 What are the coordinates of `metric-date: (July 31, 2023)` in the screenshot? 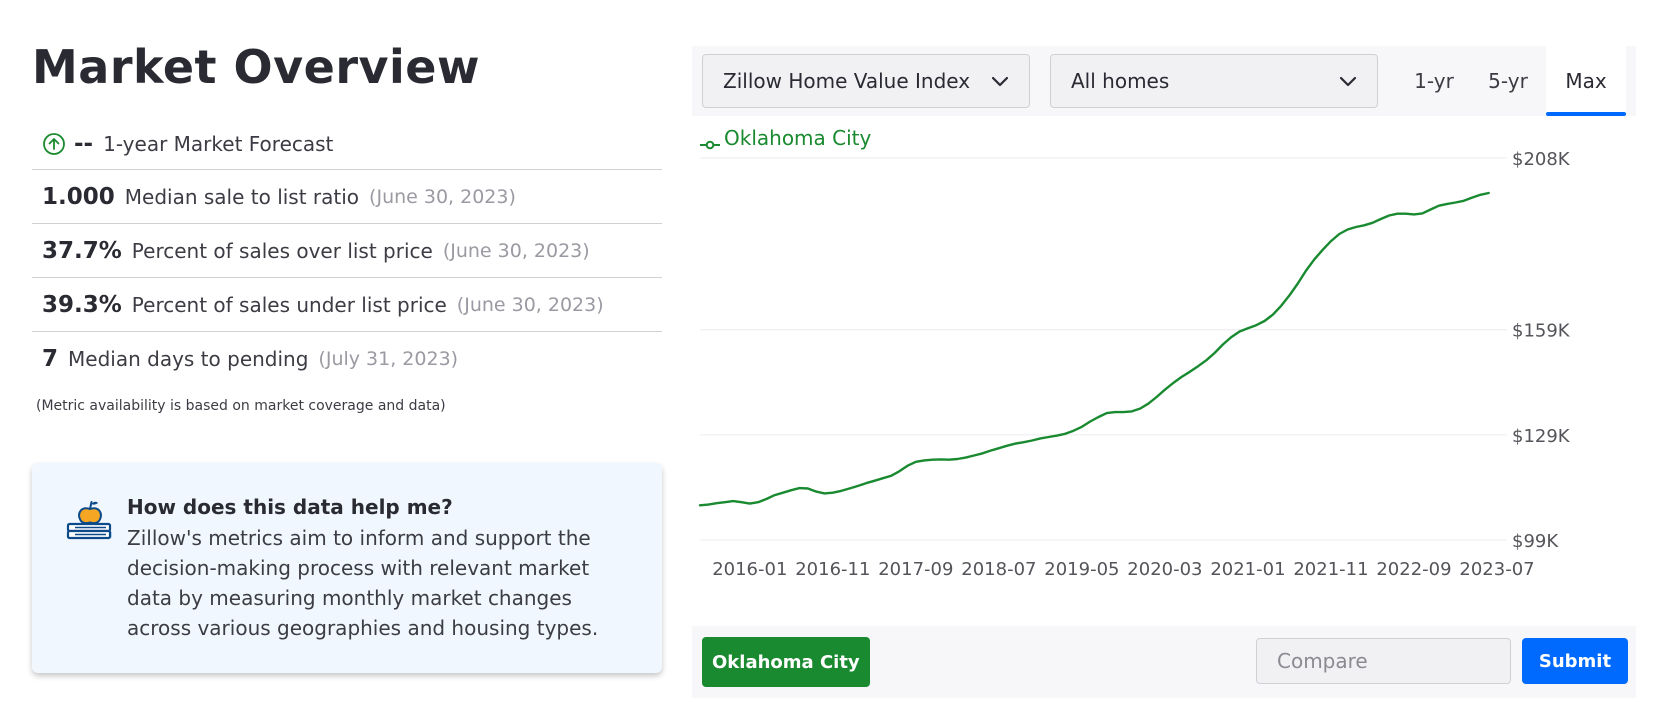 It's located at (388, 359).